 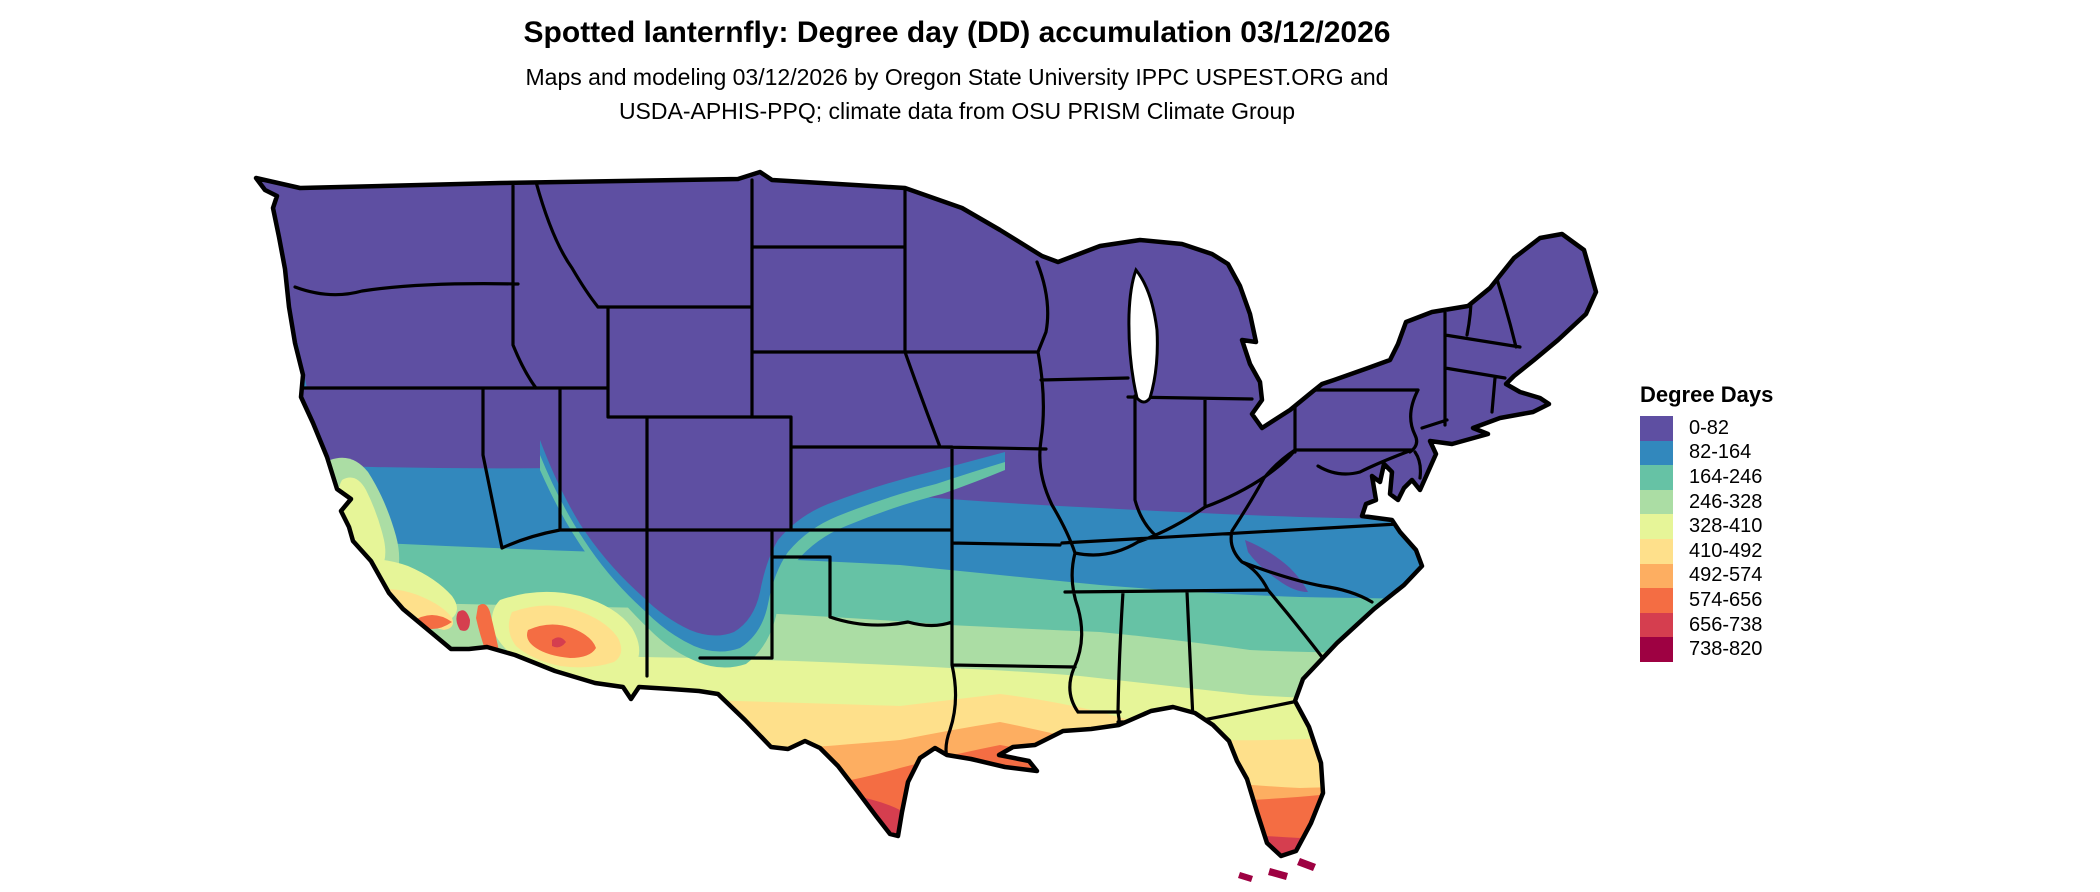 What do you see at coordinates (1709, 427) in the screenshot?
I see `legend-label: 0-82` at bounding box center [1709, 427].